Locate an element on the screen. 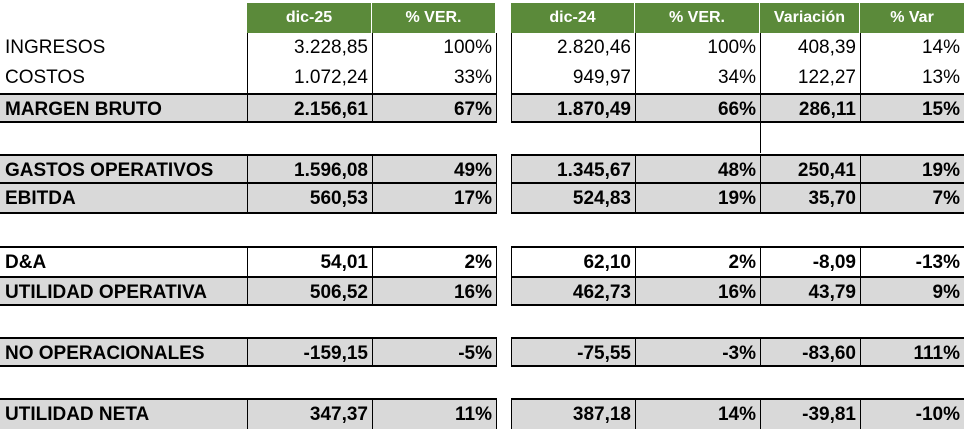  cell-pct-24: 14% is located at coordinates (697, 413).